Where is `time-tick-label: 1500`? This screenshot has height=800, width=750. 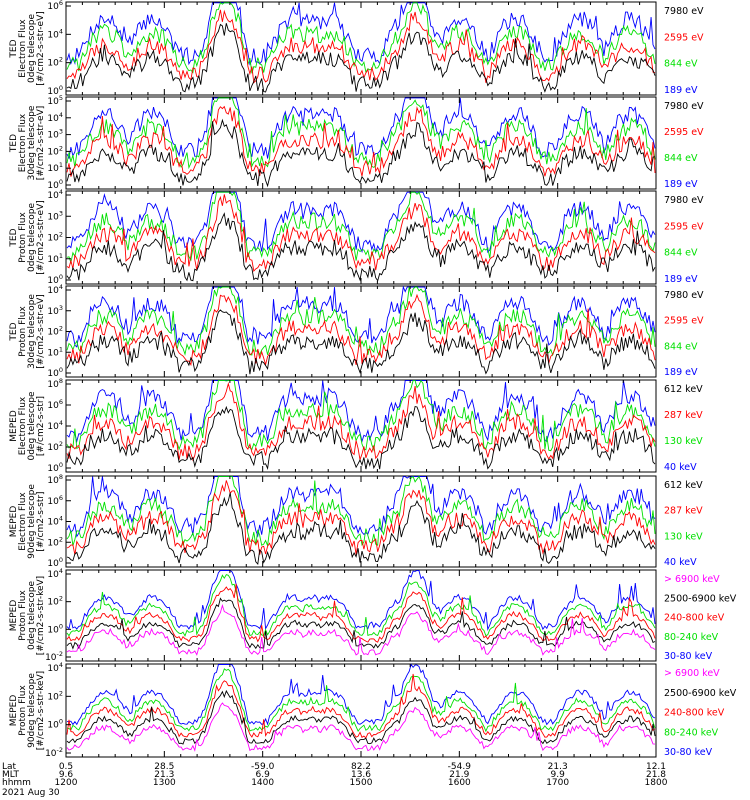 time-tick-label: 1500 is located at coordinates (361, 783).